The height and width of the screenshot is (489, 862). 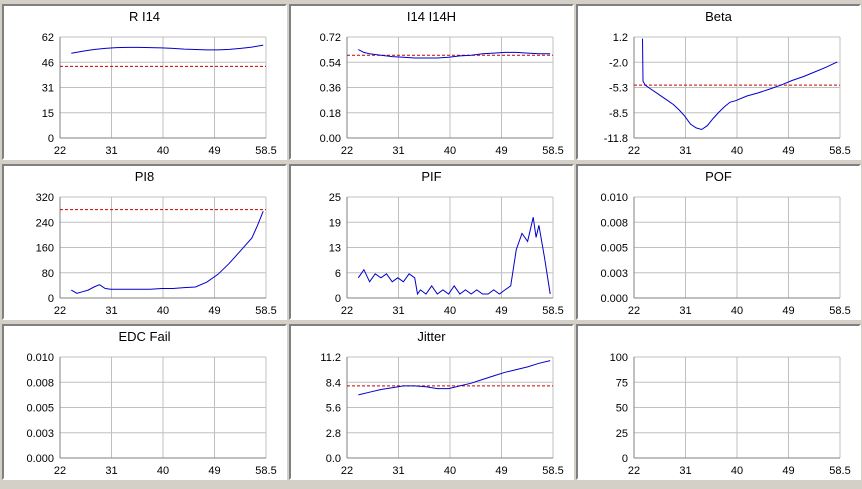 What do you see at coordinates (144, 336) in the screenshot?
I see `chart-title: EDC Fail` at bounding box center [144, 336].